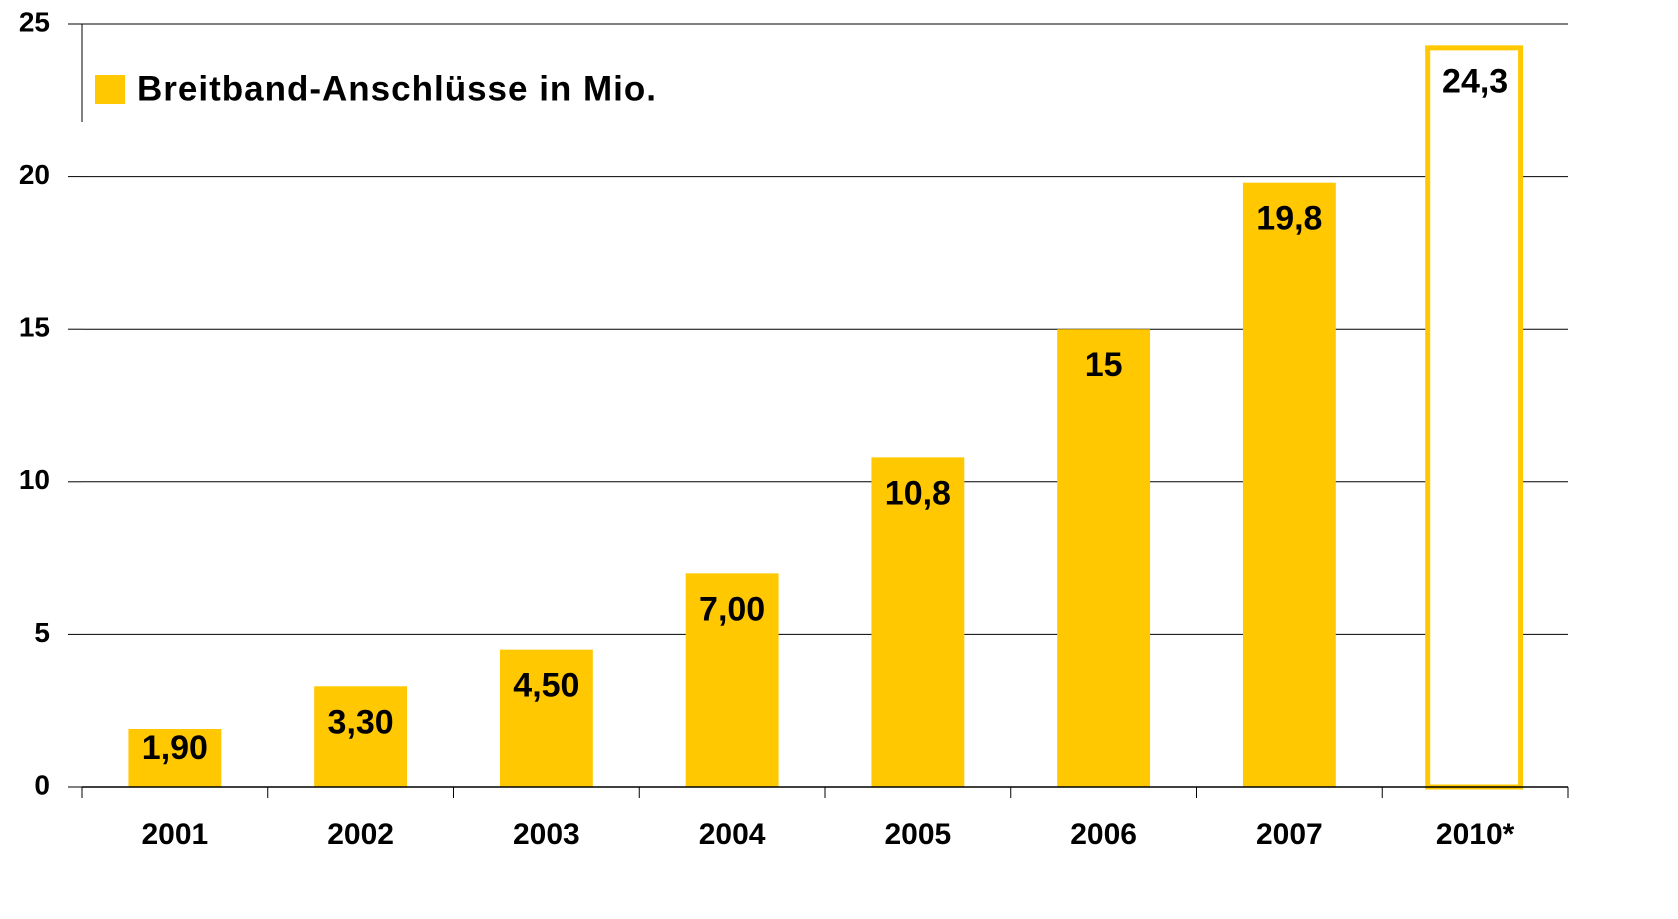 The image size is (1678, 919). Describe the element at coordinates (175, 834) in the screenshot. I see `x-tick-label: 2001` at that location.